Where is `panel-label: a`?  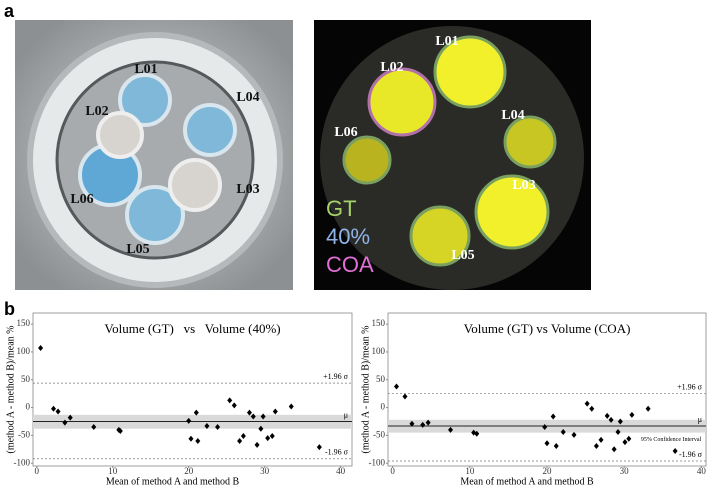 panel-label: a is located at coordinates (9, 11).